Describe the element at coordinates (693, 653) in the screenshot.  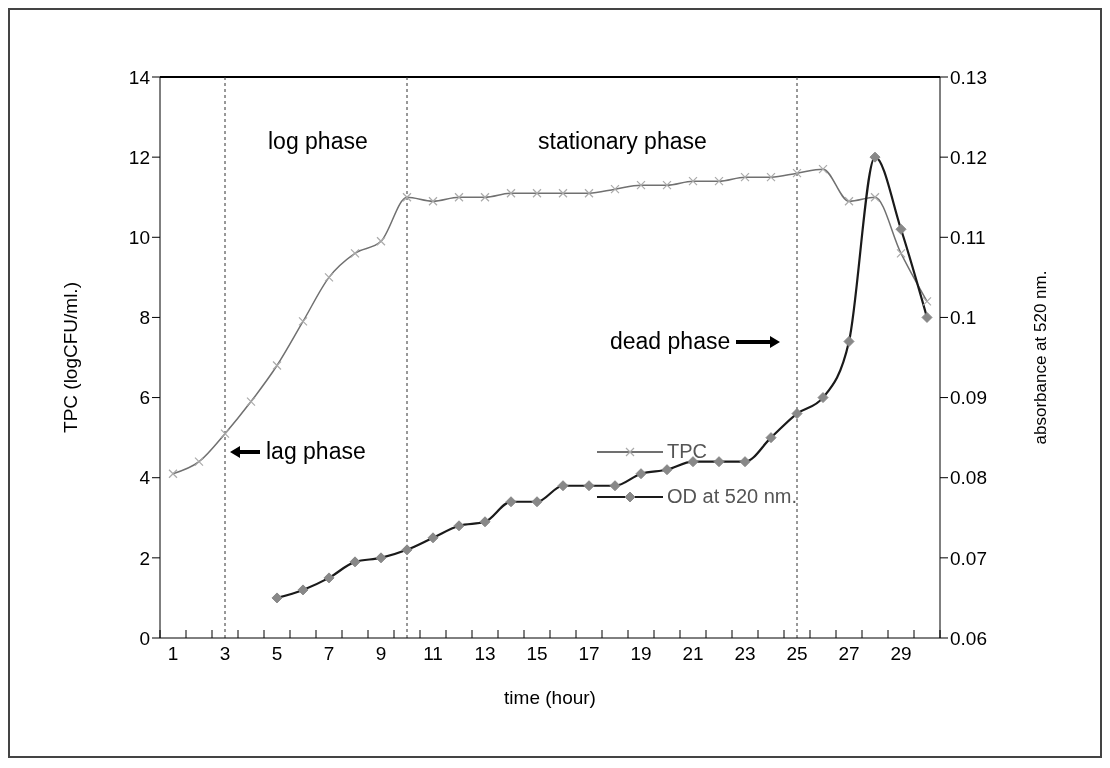
I see `x-tick-label: 21` at that location.